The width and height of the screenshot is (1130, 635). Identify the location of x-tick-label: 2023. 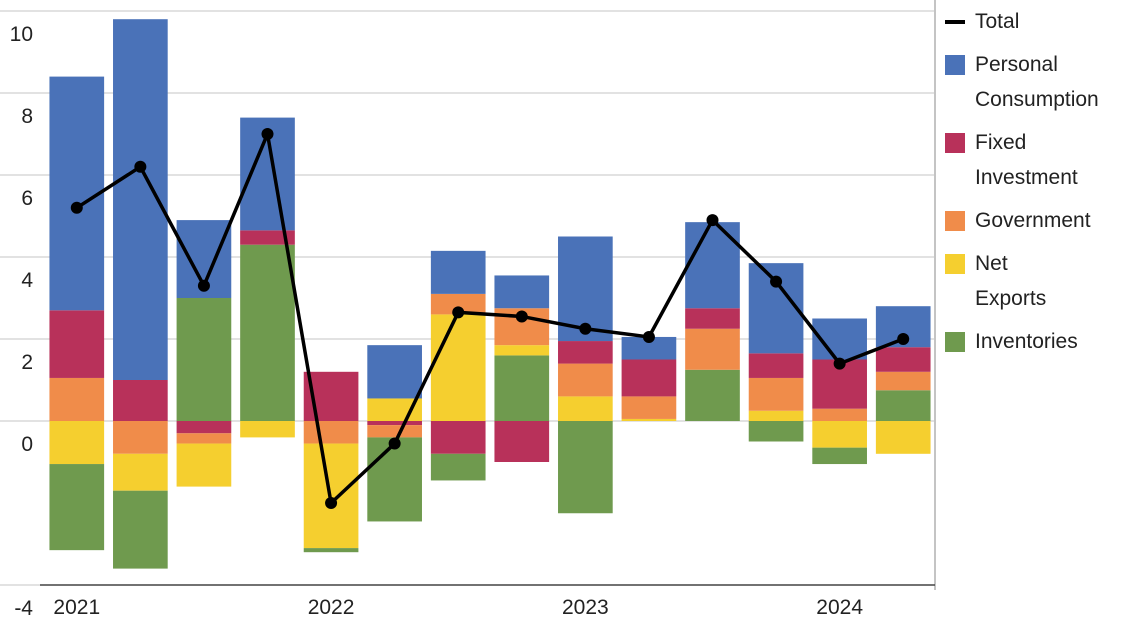
(585, 607).